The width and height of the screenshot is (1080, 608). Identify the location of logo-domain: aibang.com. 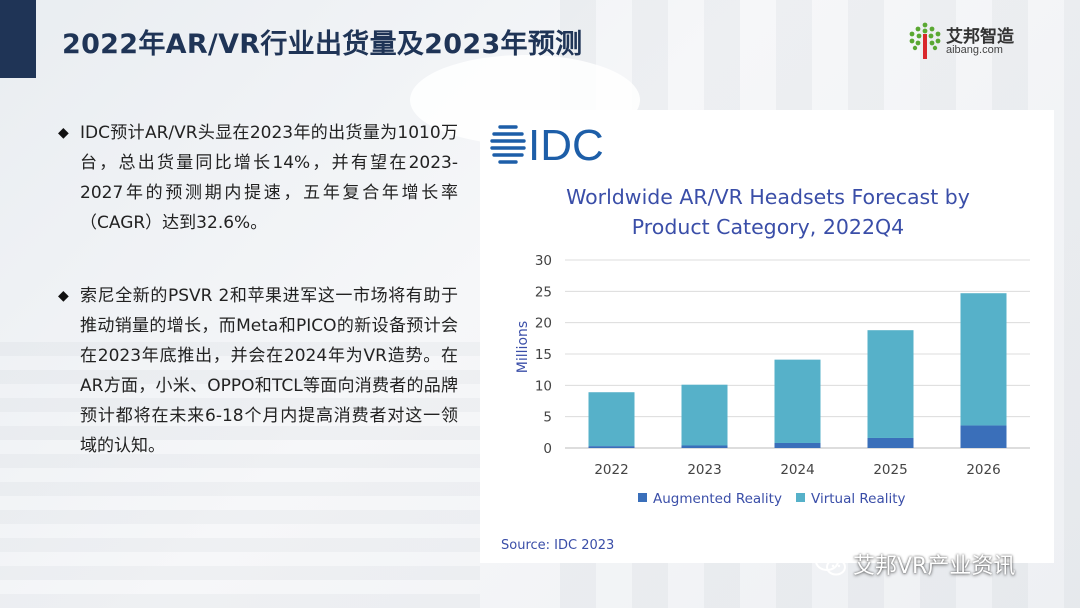
(974, 50).